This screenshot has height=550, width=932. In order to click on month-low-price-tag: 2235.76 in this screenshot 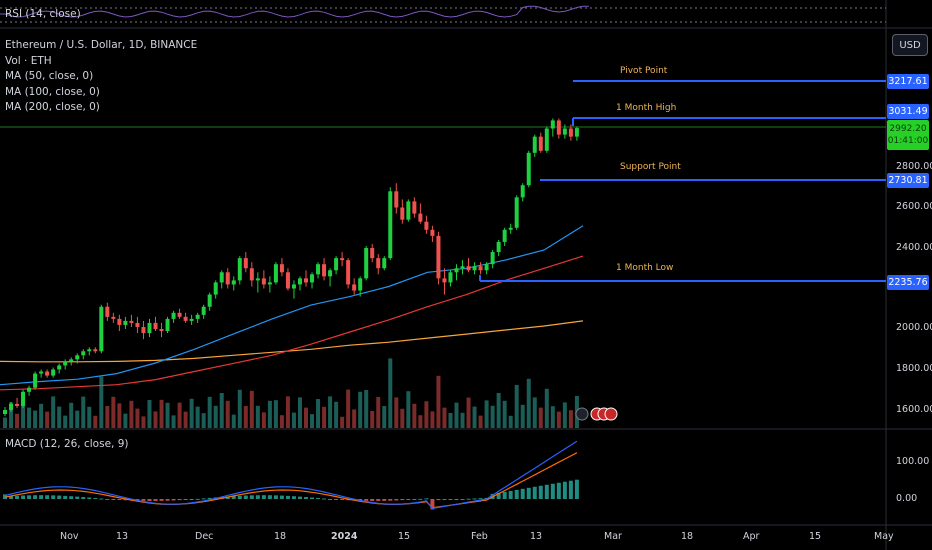, I will do `click(908, 282)`.